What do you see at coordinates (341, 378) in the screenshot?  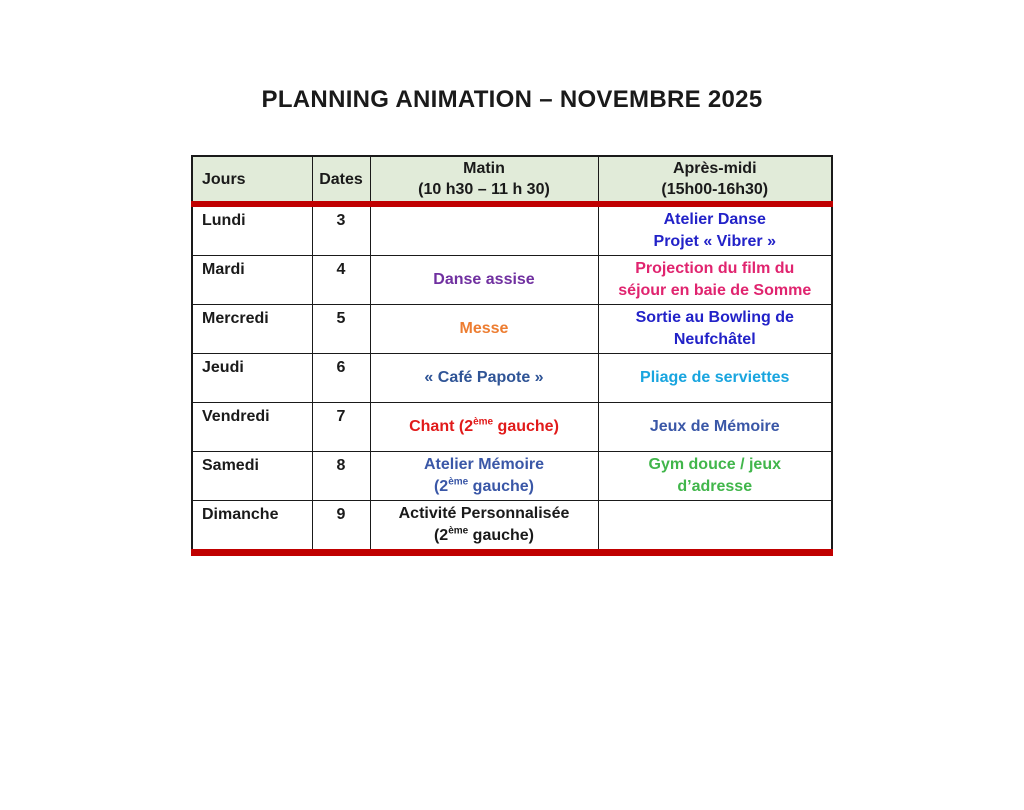 I see `date-cell: 6` at bounding box center [341, 378].